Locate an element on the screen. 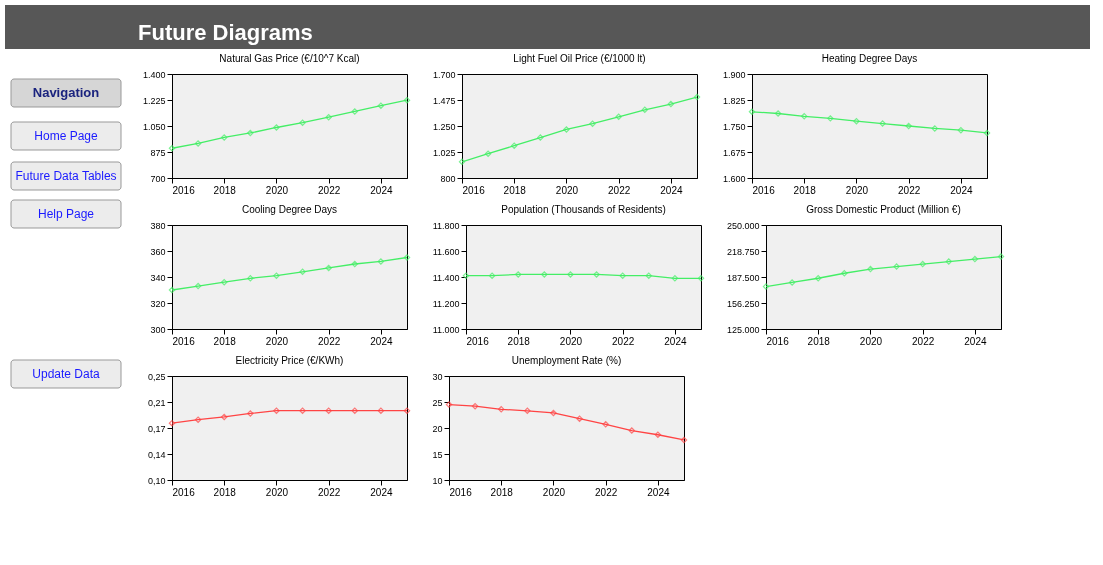  y-tick-label: 30 is located at coordinates (437, 376).